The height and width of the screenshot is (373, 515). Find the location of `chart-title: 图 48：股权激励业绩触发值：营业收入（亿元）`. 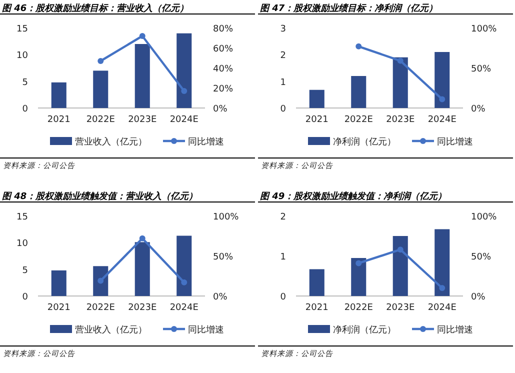

chart-title: 图 48：股权激励业绩触发值：营业收入（亿元） is located at coordinates (100, 196).